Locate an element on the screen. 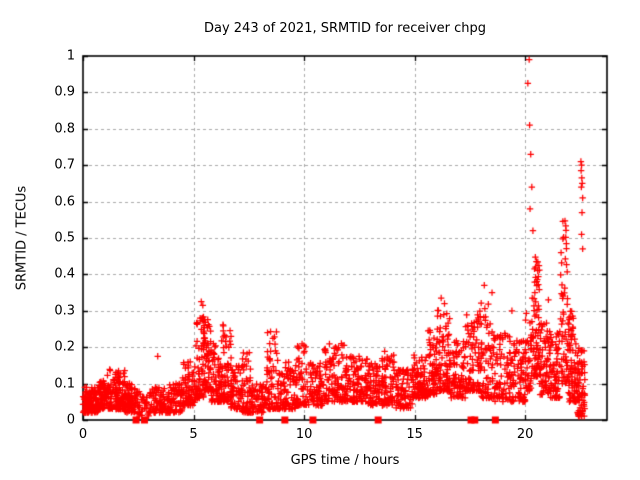  y-tick-label: 0.6 is located at coordinates (64, 202).